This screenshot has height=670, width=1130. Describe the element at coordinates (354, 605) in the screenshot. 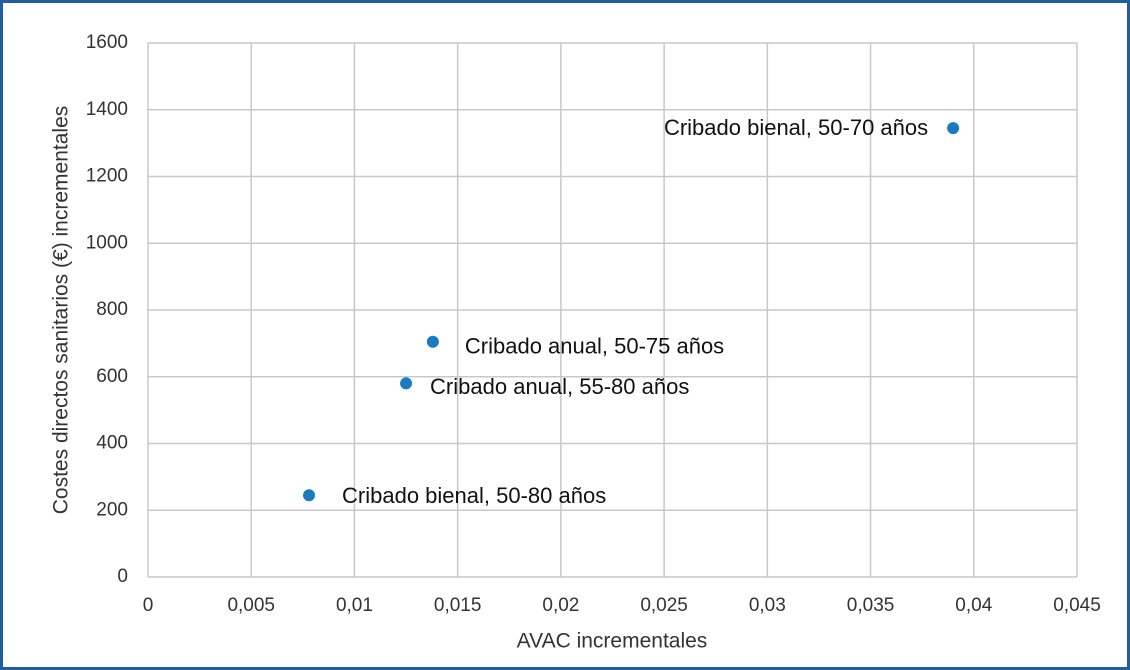

I see `x-tick-label: 0,01` at that location.